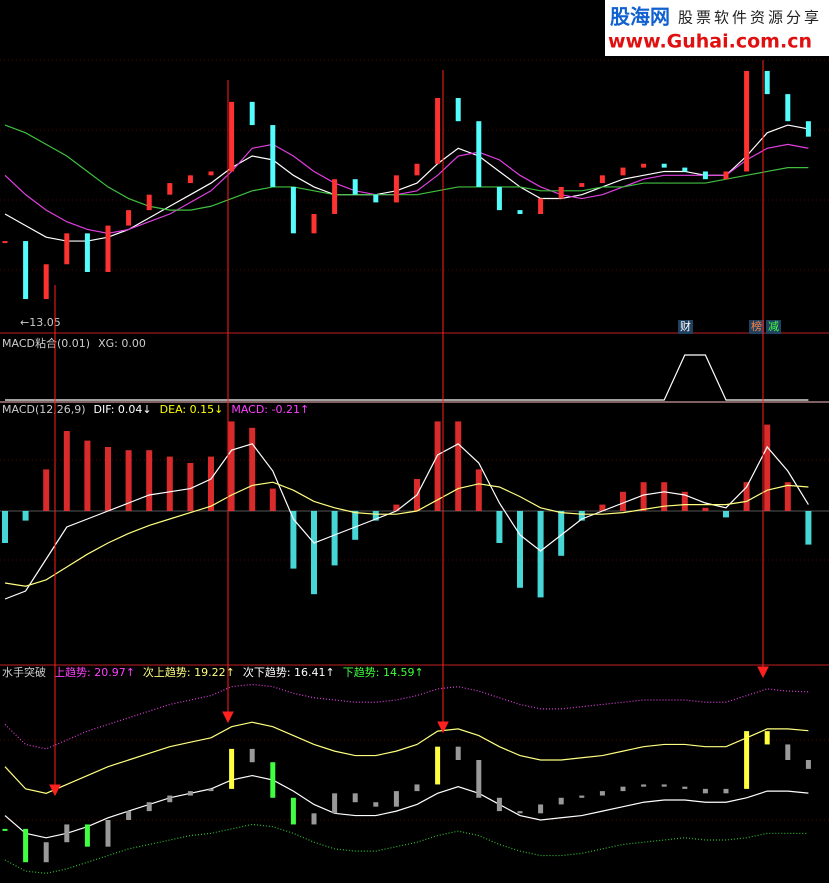 Image resolution: width=829 pixels, height=883 pixels. What do you see at coordinates (122, 343) in the screenshot?
I see `indicator-label: XG: 0.00` at bounding box center [122, 343].